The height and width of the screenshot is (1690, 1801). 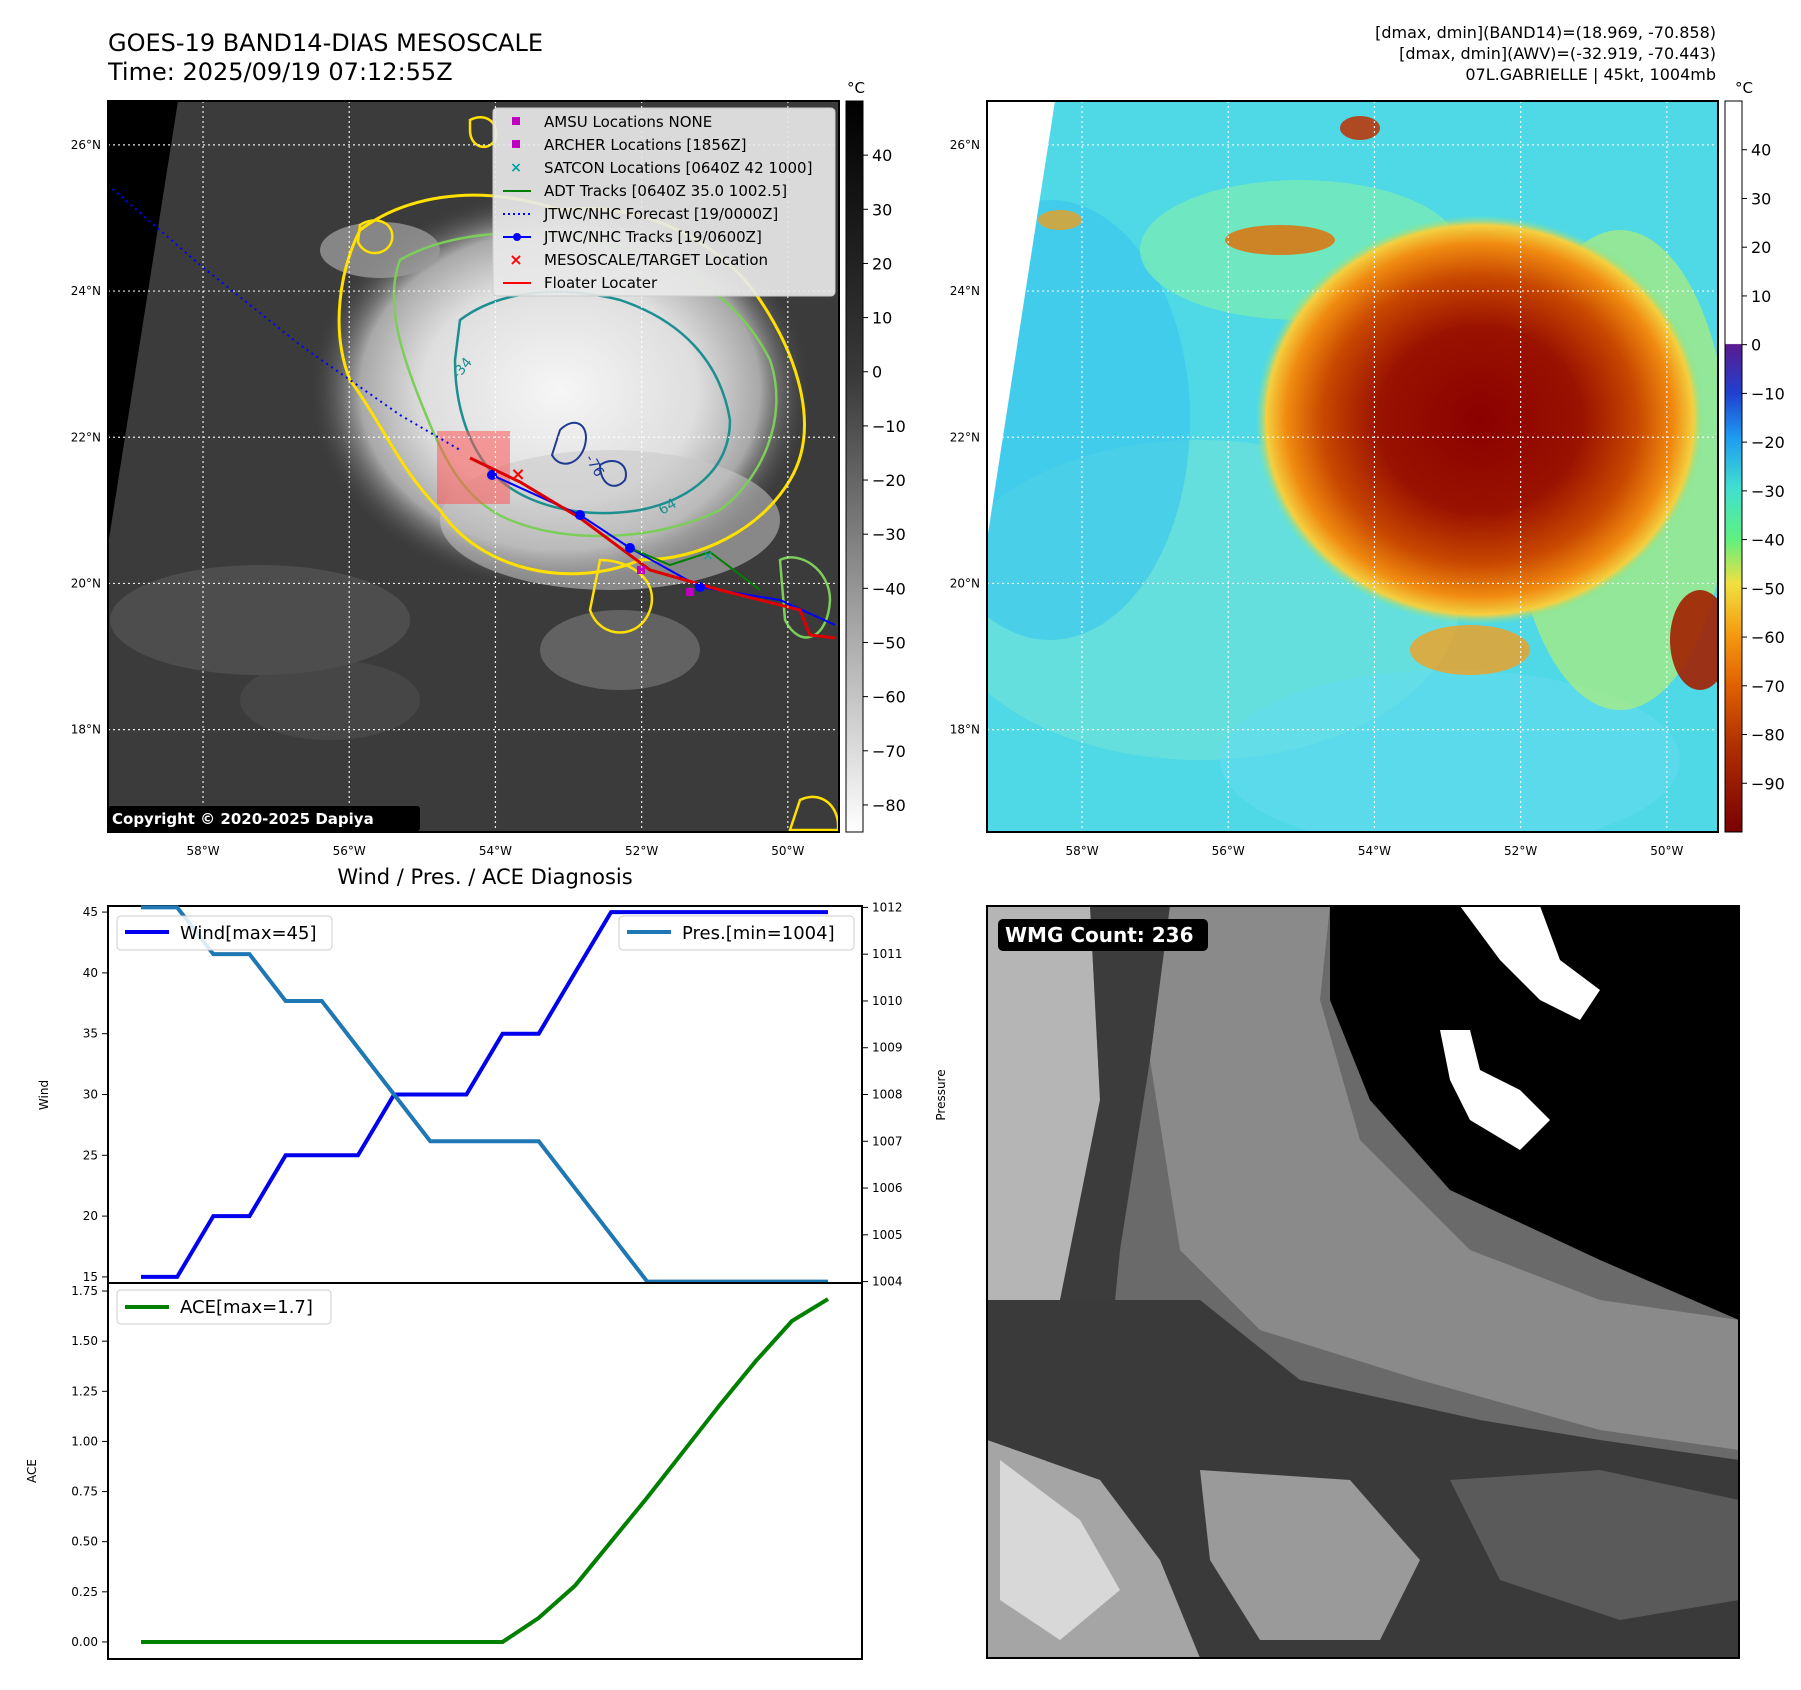 I want to click on lon-label-58: 58°W, so click(x=202, y=851).